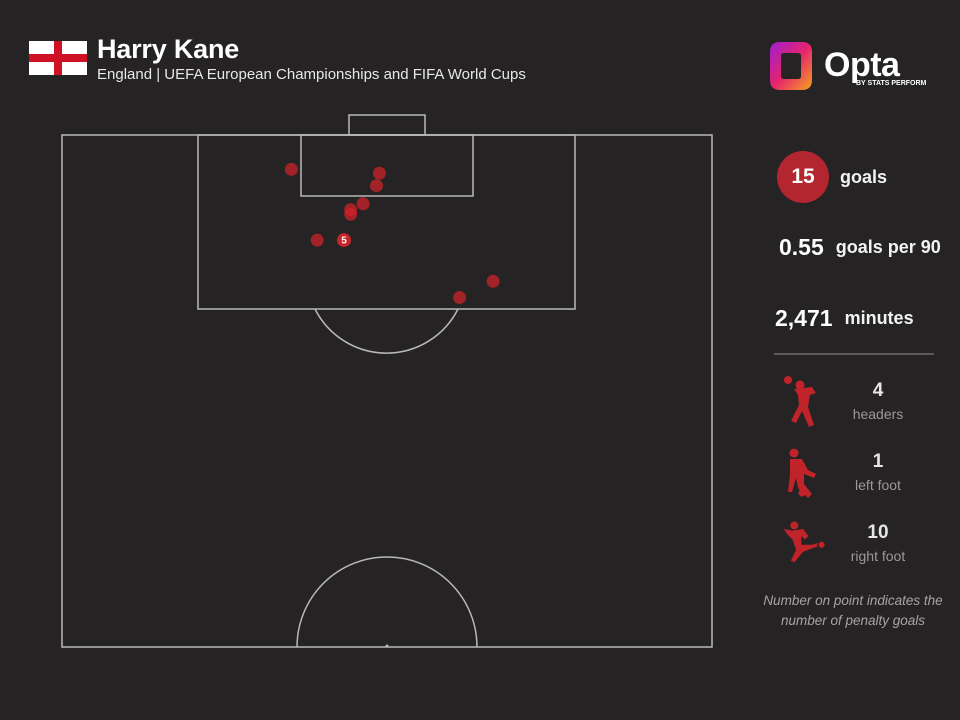 Image resolution: width=960 pixels, height=720 pixels. I want to click on goals-stat: 15 goals, so click(832, 177).